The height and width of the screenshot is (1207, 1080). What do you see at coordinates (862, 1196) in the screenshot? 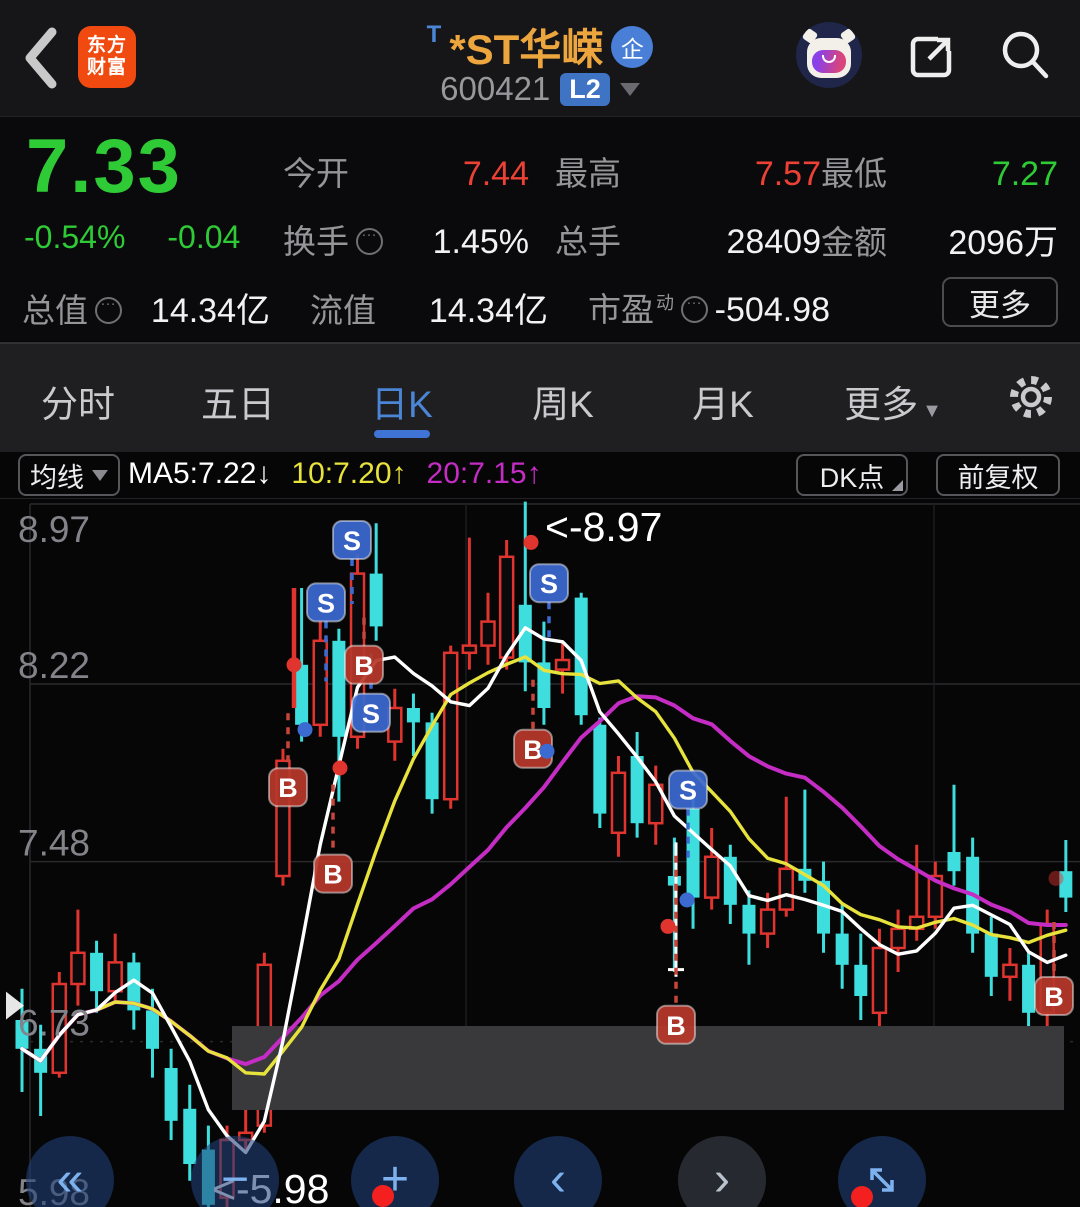
I see `notification-dot` at bounding box center [862, 1196].